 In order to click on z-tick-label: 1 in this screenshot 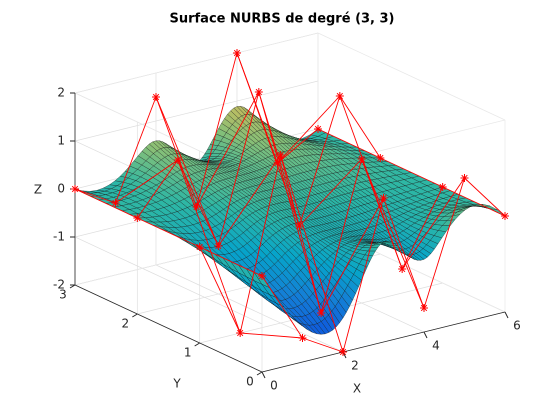, I will do `click(61, 141)`.